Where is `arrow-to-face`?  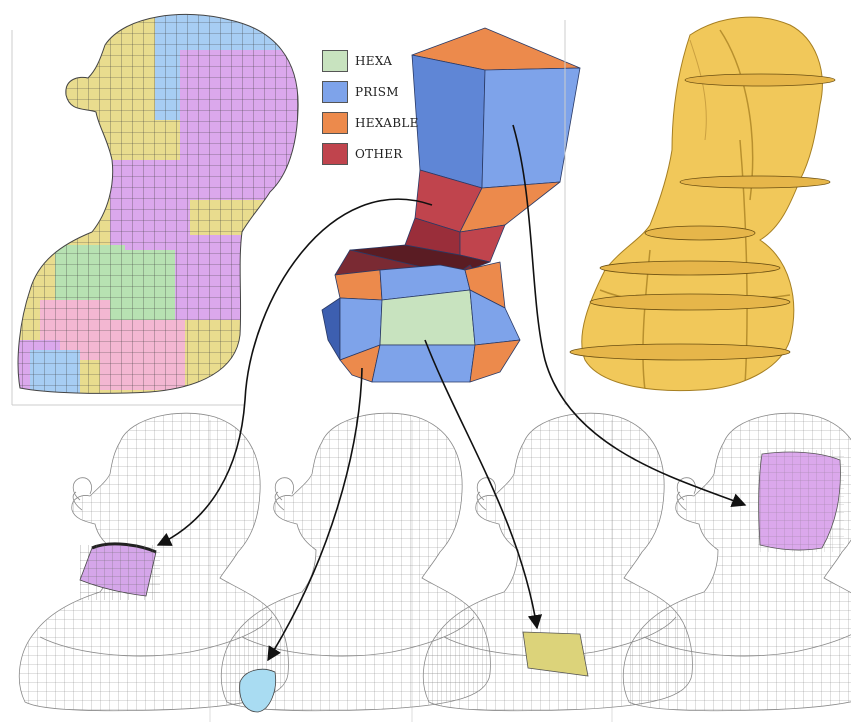
arrow-to-face is located at coordinates (629, 316).